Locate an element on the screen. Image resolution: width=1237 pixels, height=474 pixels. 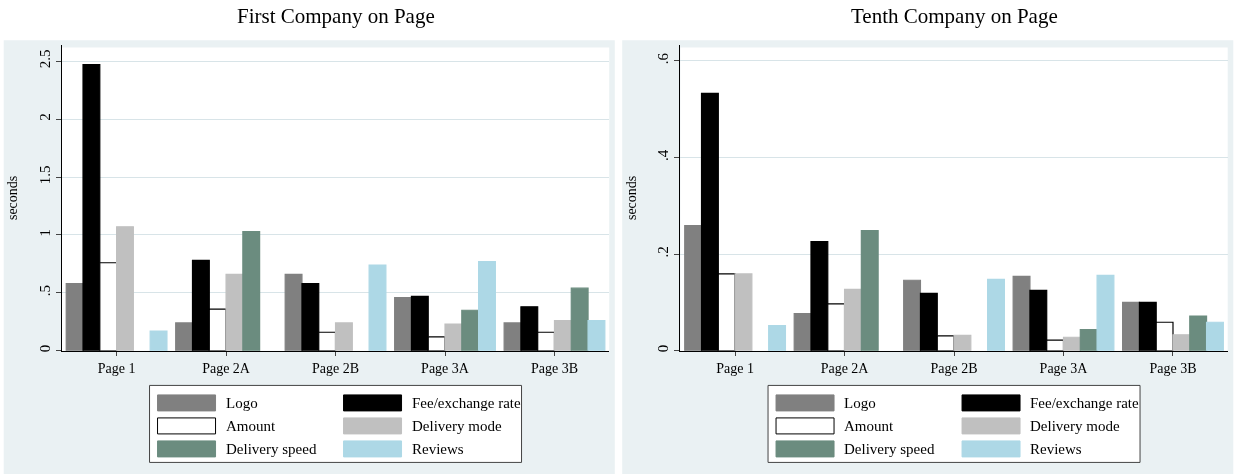
y-tick-label: 2 is located at coordinates (44, 117).